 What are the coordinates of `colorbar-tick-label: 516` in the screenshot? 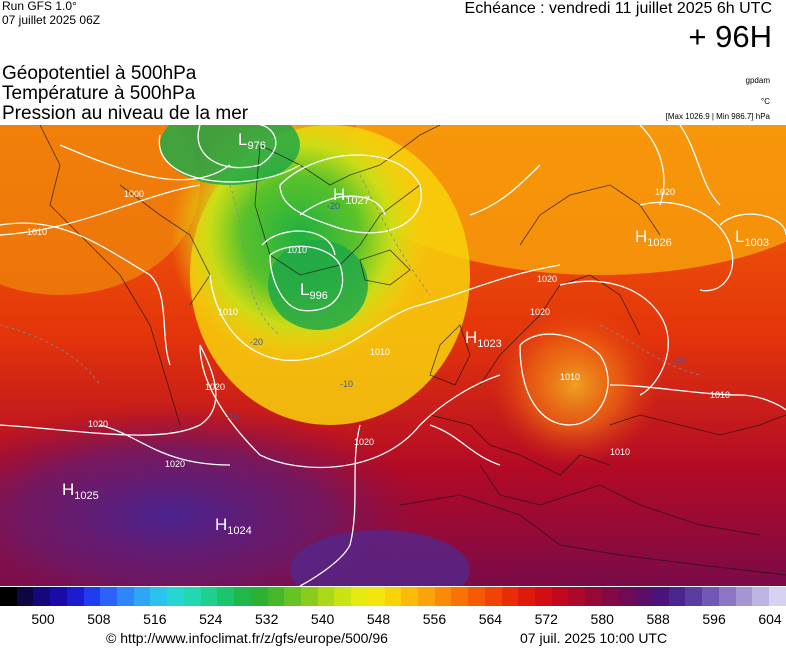 It's located at (155, 619).